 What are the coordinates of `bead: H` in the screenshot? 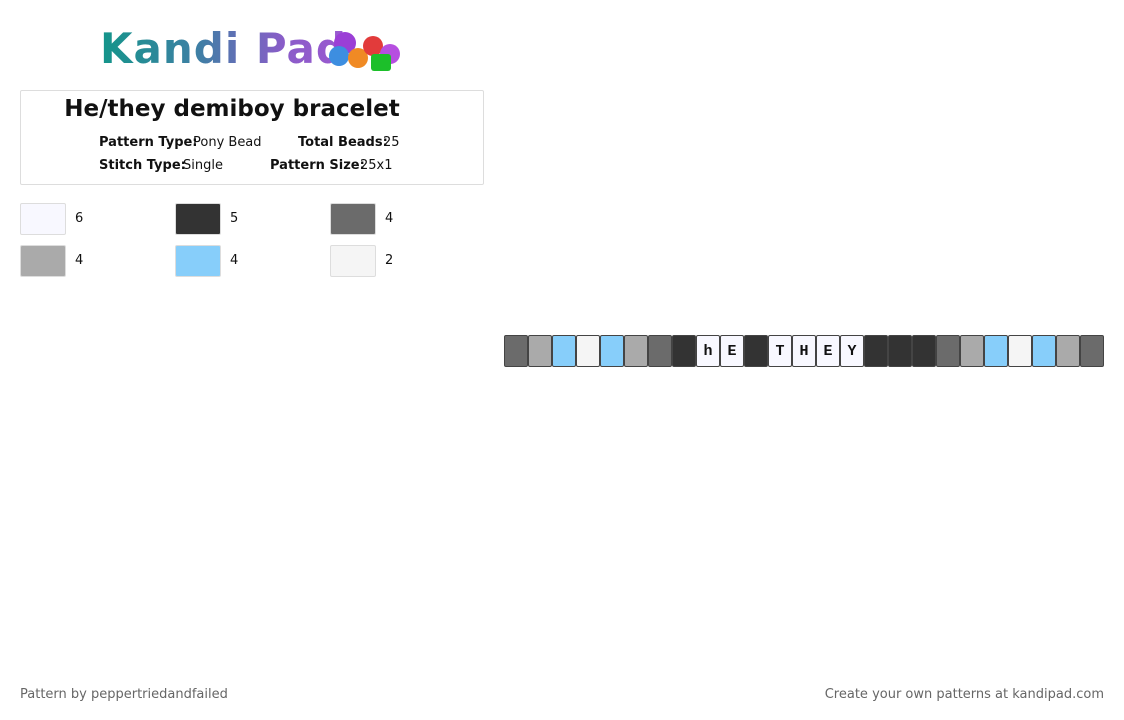 It's located at (804, 351).